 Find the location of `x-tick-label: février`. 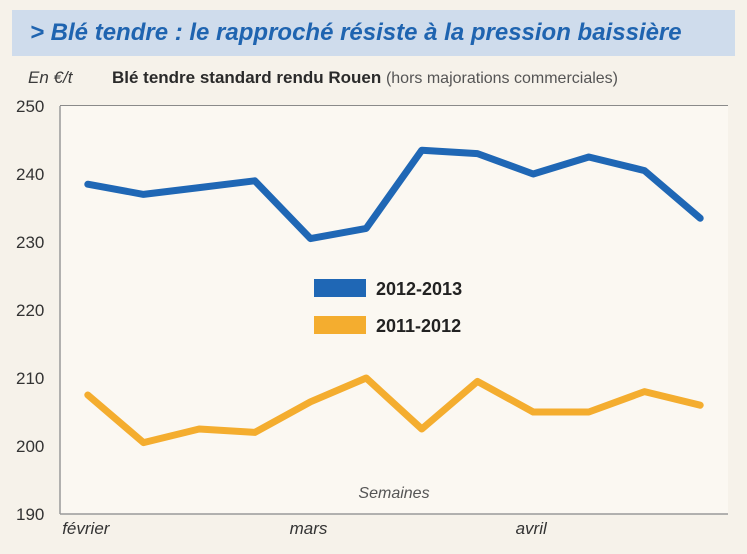

x-tick-label: février is located at coordinates (86, 528).